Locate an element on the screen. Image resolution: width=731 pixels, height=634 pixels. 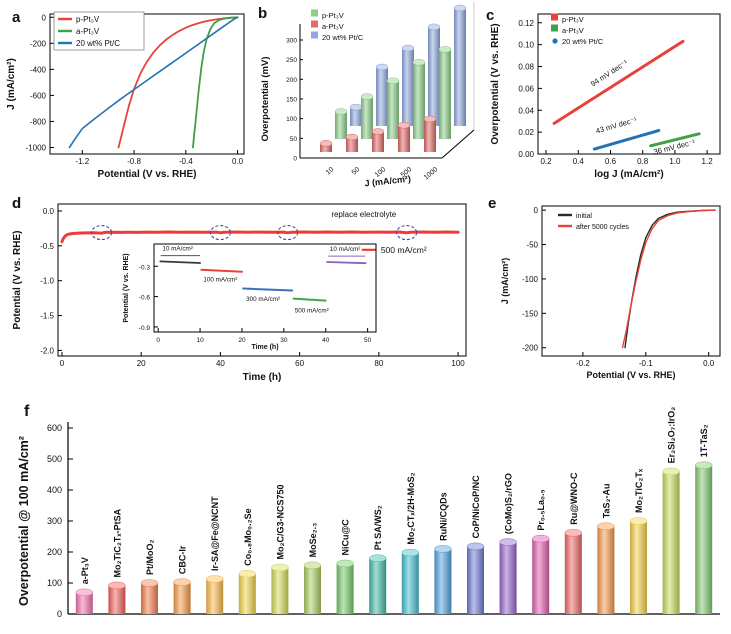
z-tick-label: 250 is located at coordinates (291, 60).